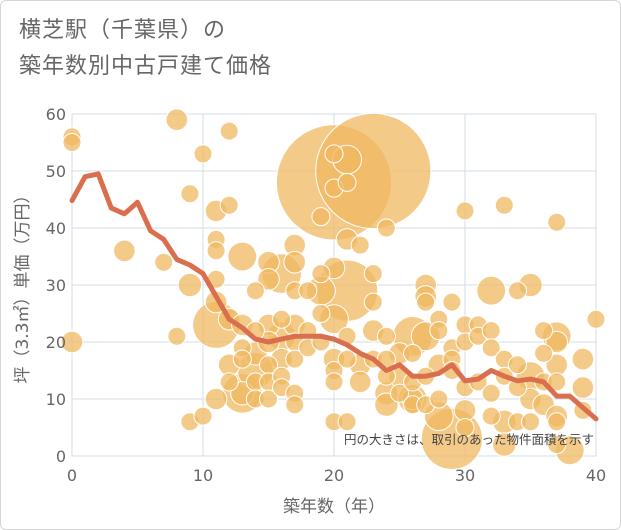 This screenshot has width=621, height=530. I want to click on chart-title: 横芝駅（千葉県）の 築年数別中古戸建て価格, so click(145, 49).